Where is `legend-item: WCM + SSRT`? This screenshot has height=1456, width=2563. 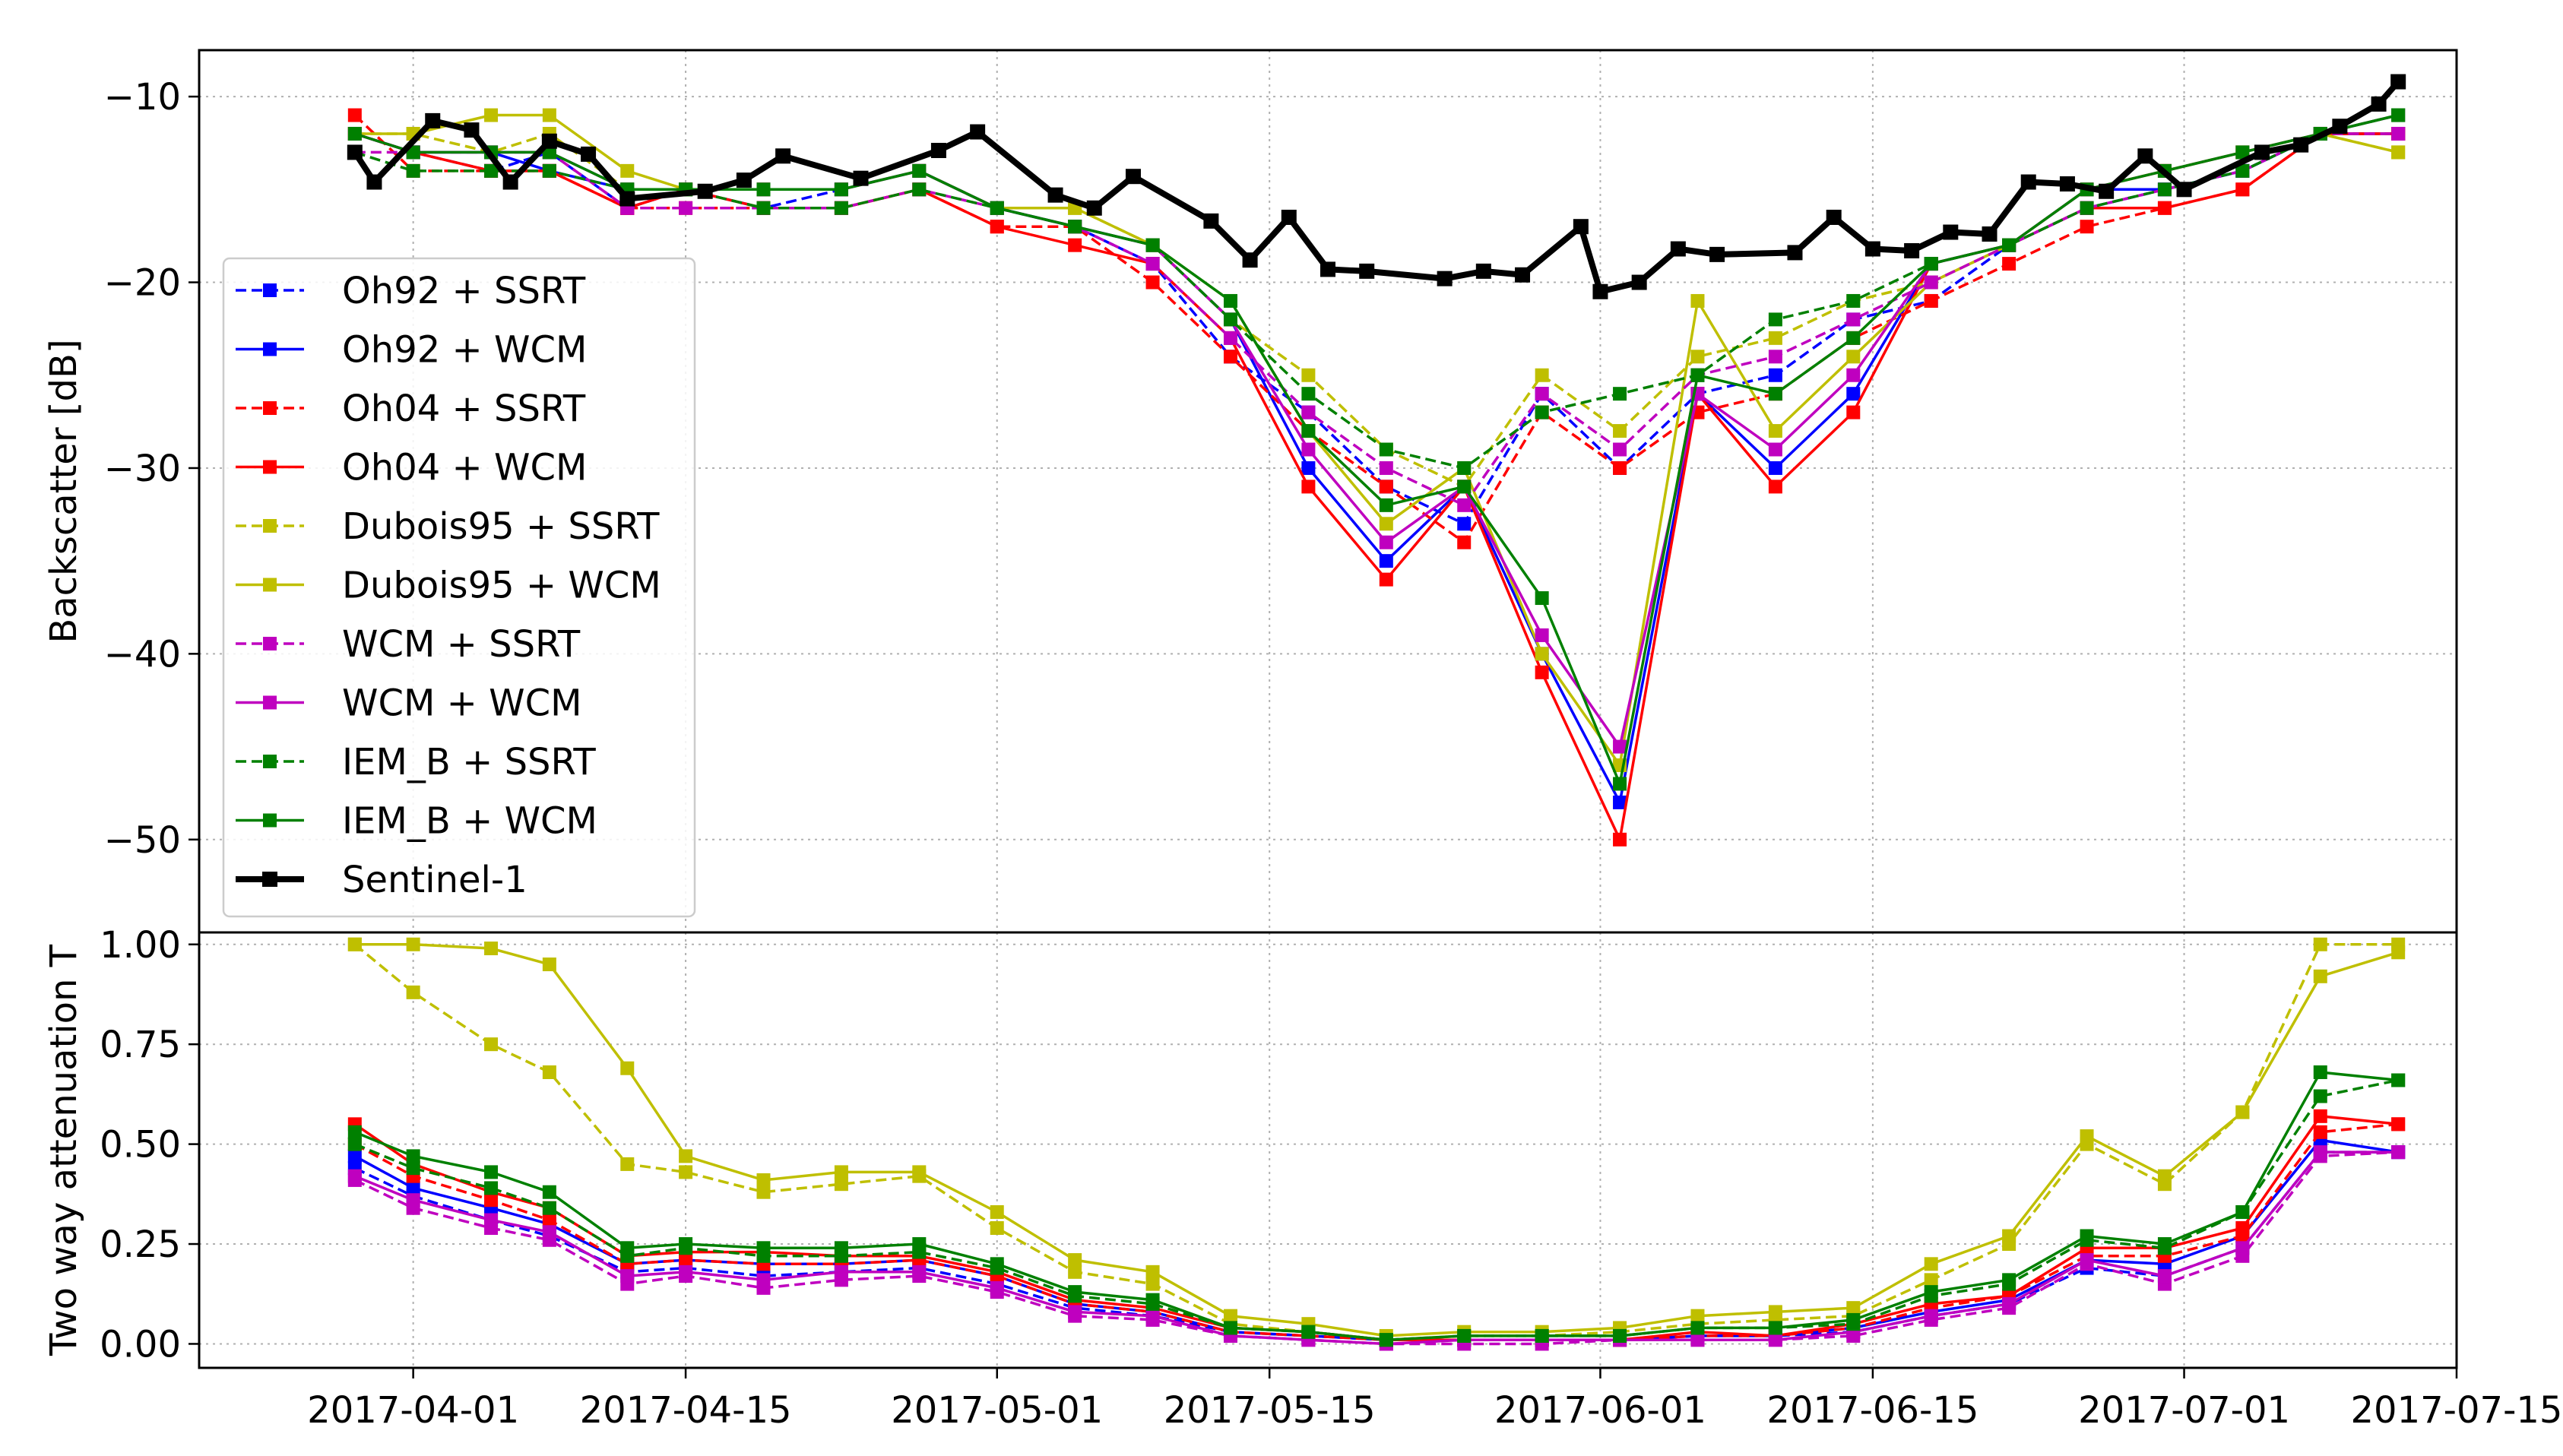 legend-item: WCM + SSRT is located at coordinates (409, 644).